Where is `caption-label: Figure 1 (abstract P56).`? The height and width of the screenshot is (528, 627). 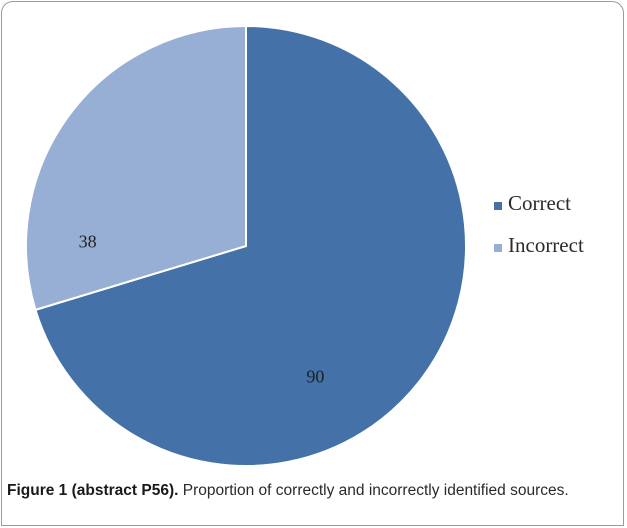
caption-label: Figure 1 (abstract P56). is located at coordinates (93, 490).